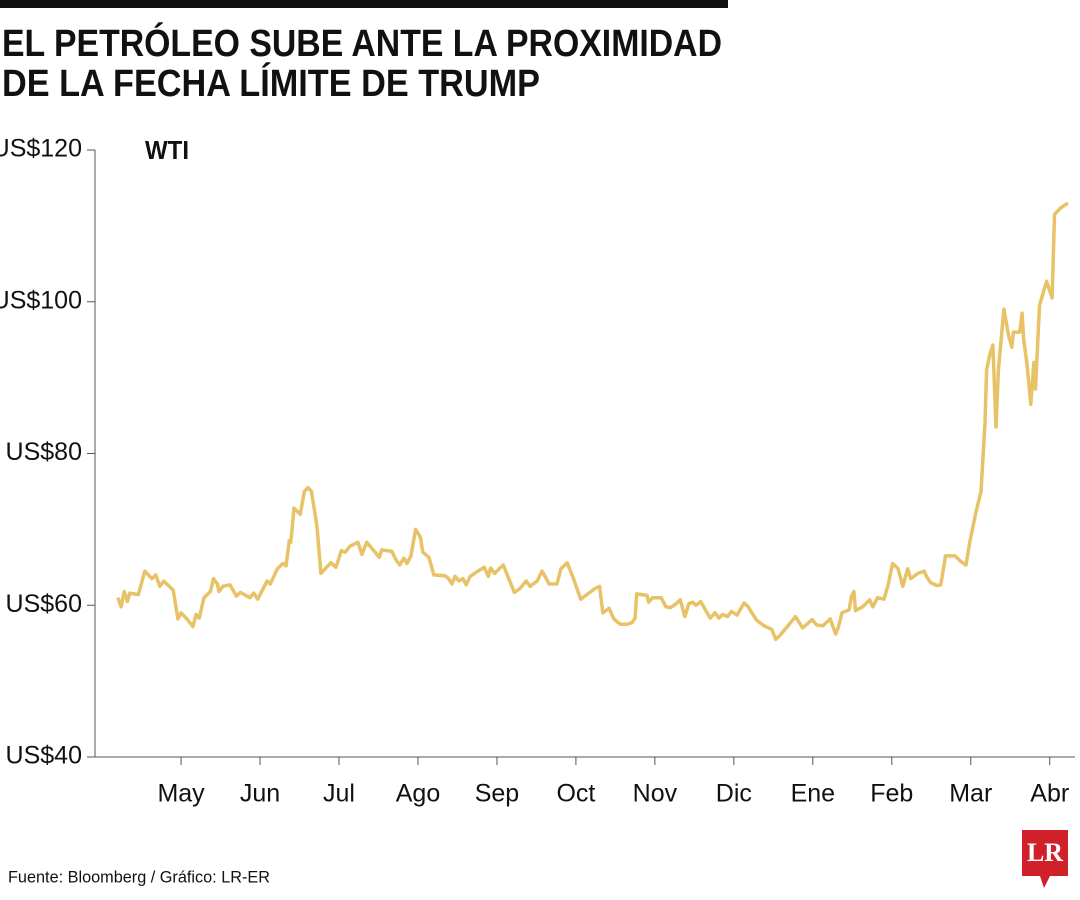 The image size is (1080, 900). What do you see at coordinates (41, 149) in the screenshot?
I see `y-tick-label: US$120` at bounding box center [41, 149].